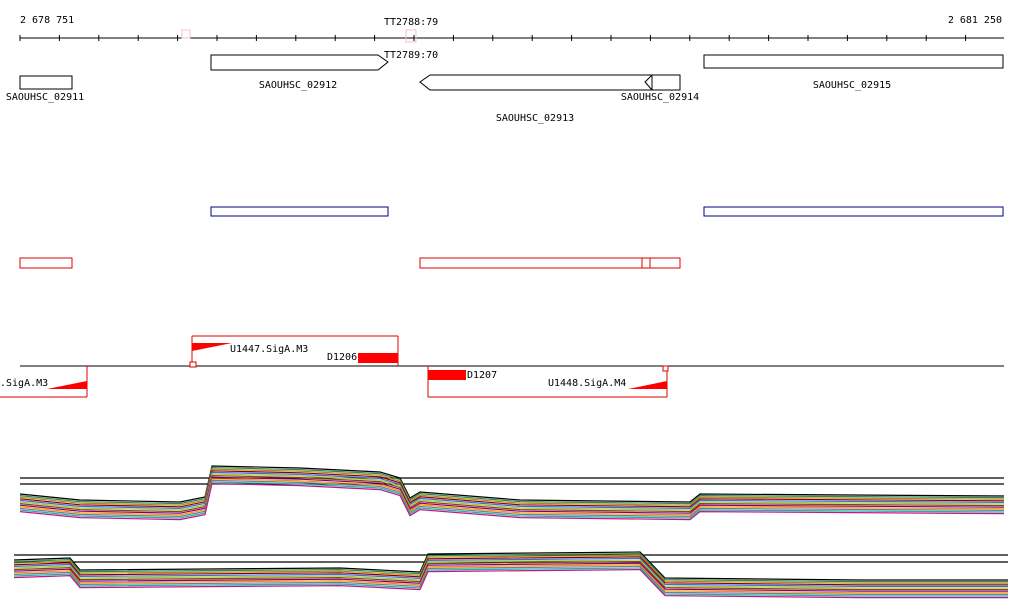  I want to click on feature-label: D1206, so click(342, 357).